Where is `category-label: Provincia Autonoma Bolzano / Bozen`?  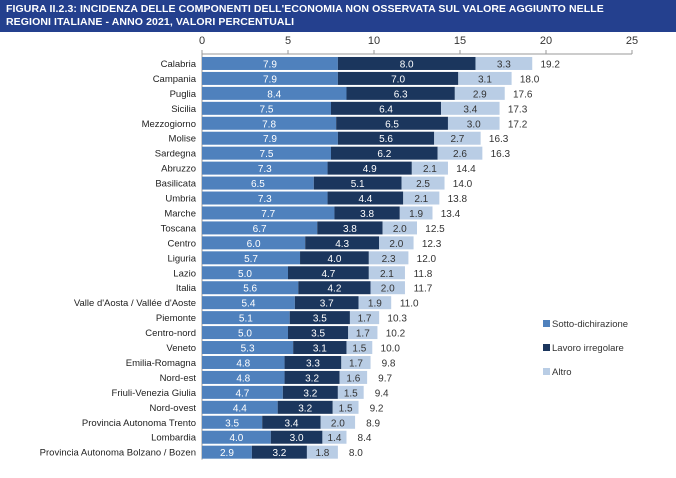 category-label: Provincia Autonoma Bolzano / Bozen is located at coordinates (118, 453).